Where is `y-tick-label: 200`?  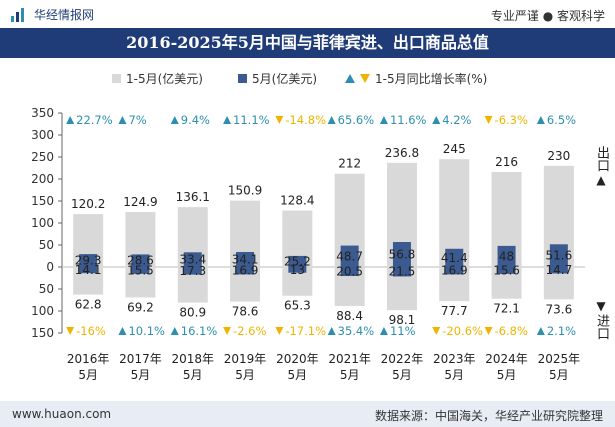 y-tick-label: 200 is located at coordinates (42, 179).